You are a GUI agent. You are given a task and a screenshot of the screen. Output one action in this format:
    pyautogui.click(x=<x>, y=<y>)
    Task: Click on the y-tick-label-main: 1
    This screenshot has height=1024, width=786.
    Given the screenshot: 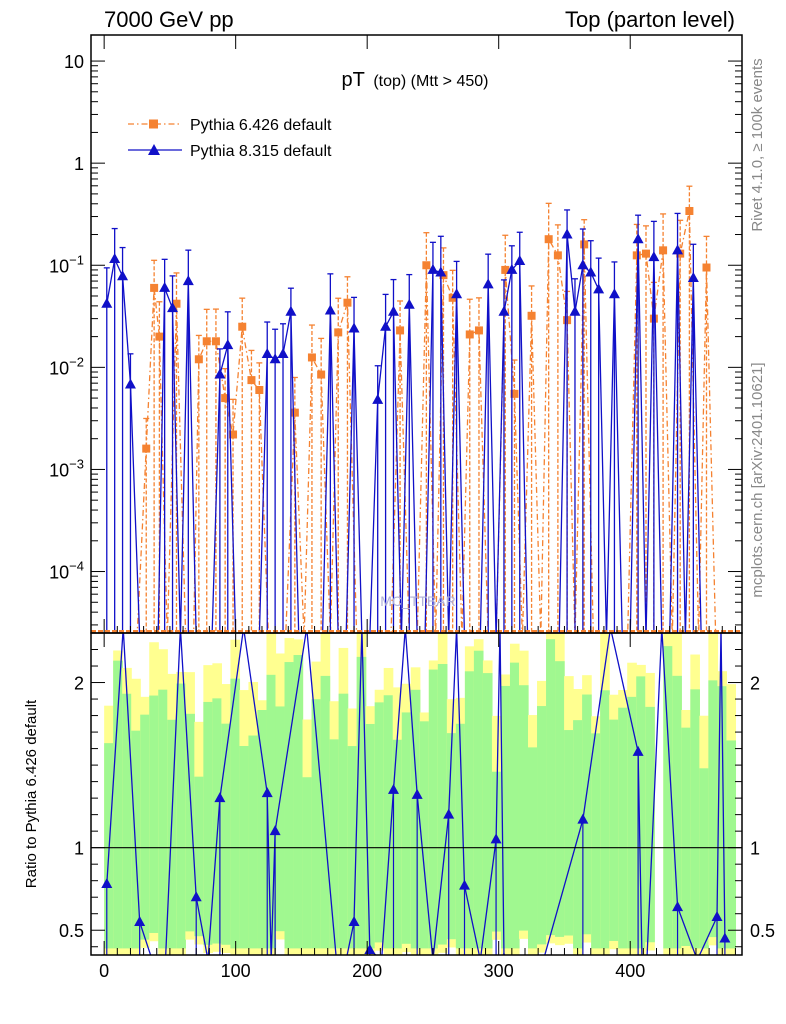 What is the action you would take?
    pyautogui.click(x=79, y=164)
    